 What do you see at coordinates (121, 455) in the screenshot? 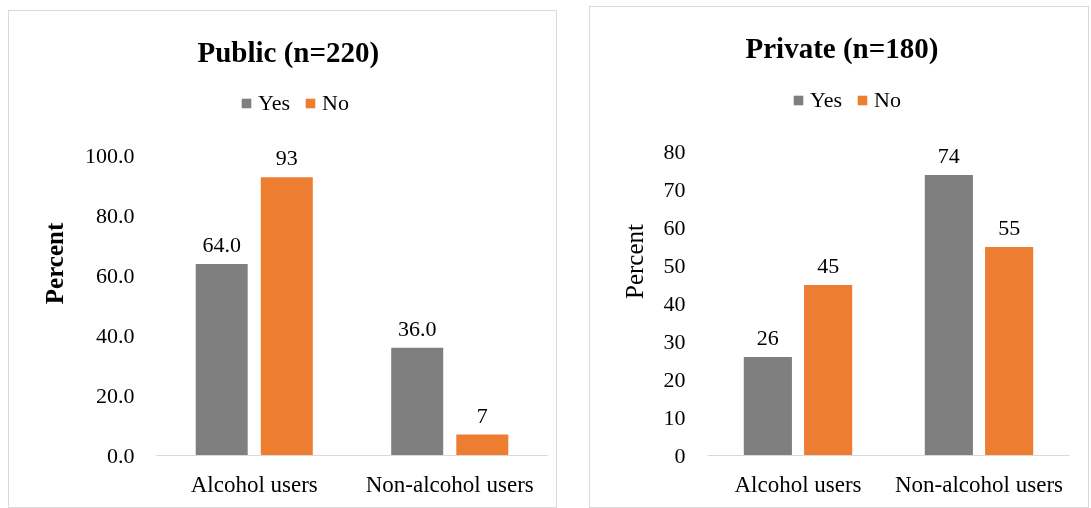
I see `y-tick-label: 0.0` at bounding box center [121, 455].